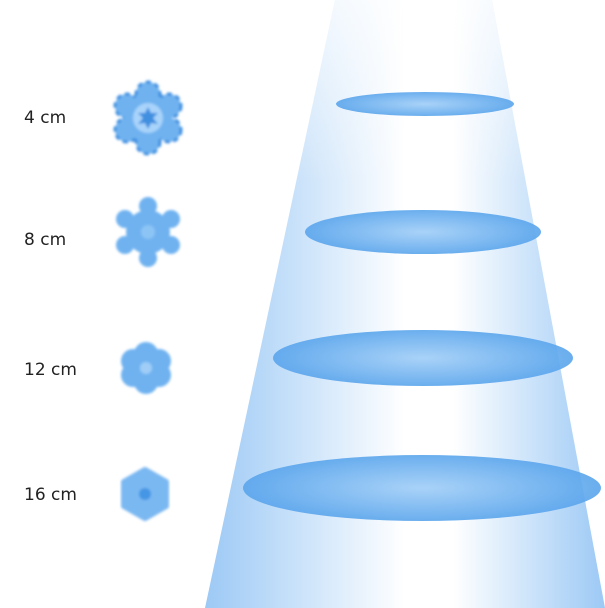  I want to click on depth-label: 8 cm, so click(45, 240).